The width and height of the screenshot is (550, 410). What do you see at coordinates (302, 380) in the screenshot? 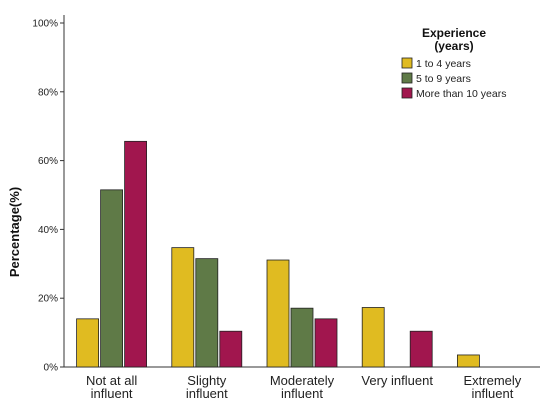
I see `x-tick-label: Moderately` at bounding box center [302, 380].